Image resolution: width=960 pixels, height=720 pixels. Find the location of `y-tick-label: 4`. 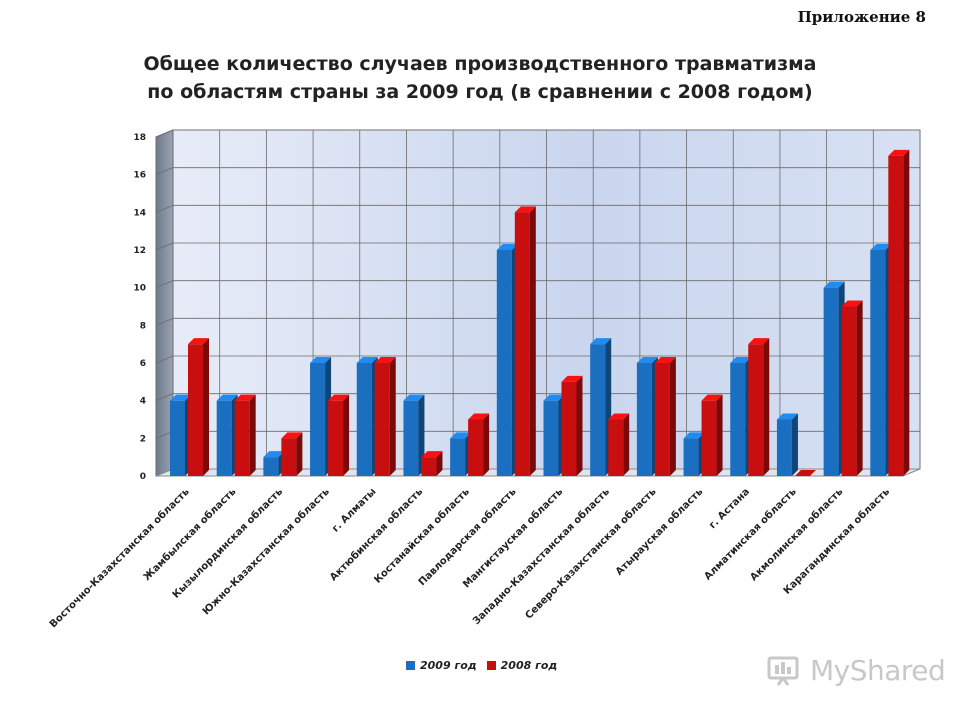

y-tick-label: 4 is located at coordinates (143, 402).